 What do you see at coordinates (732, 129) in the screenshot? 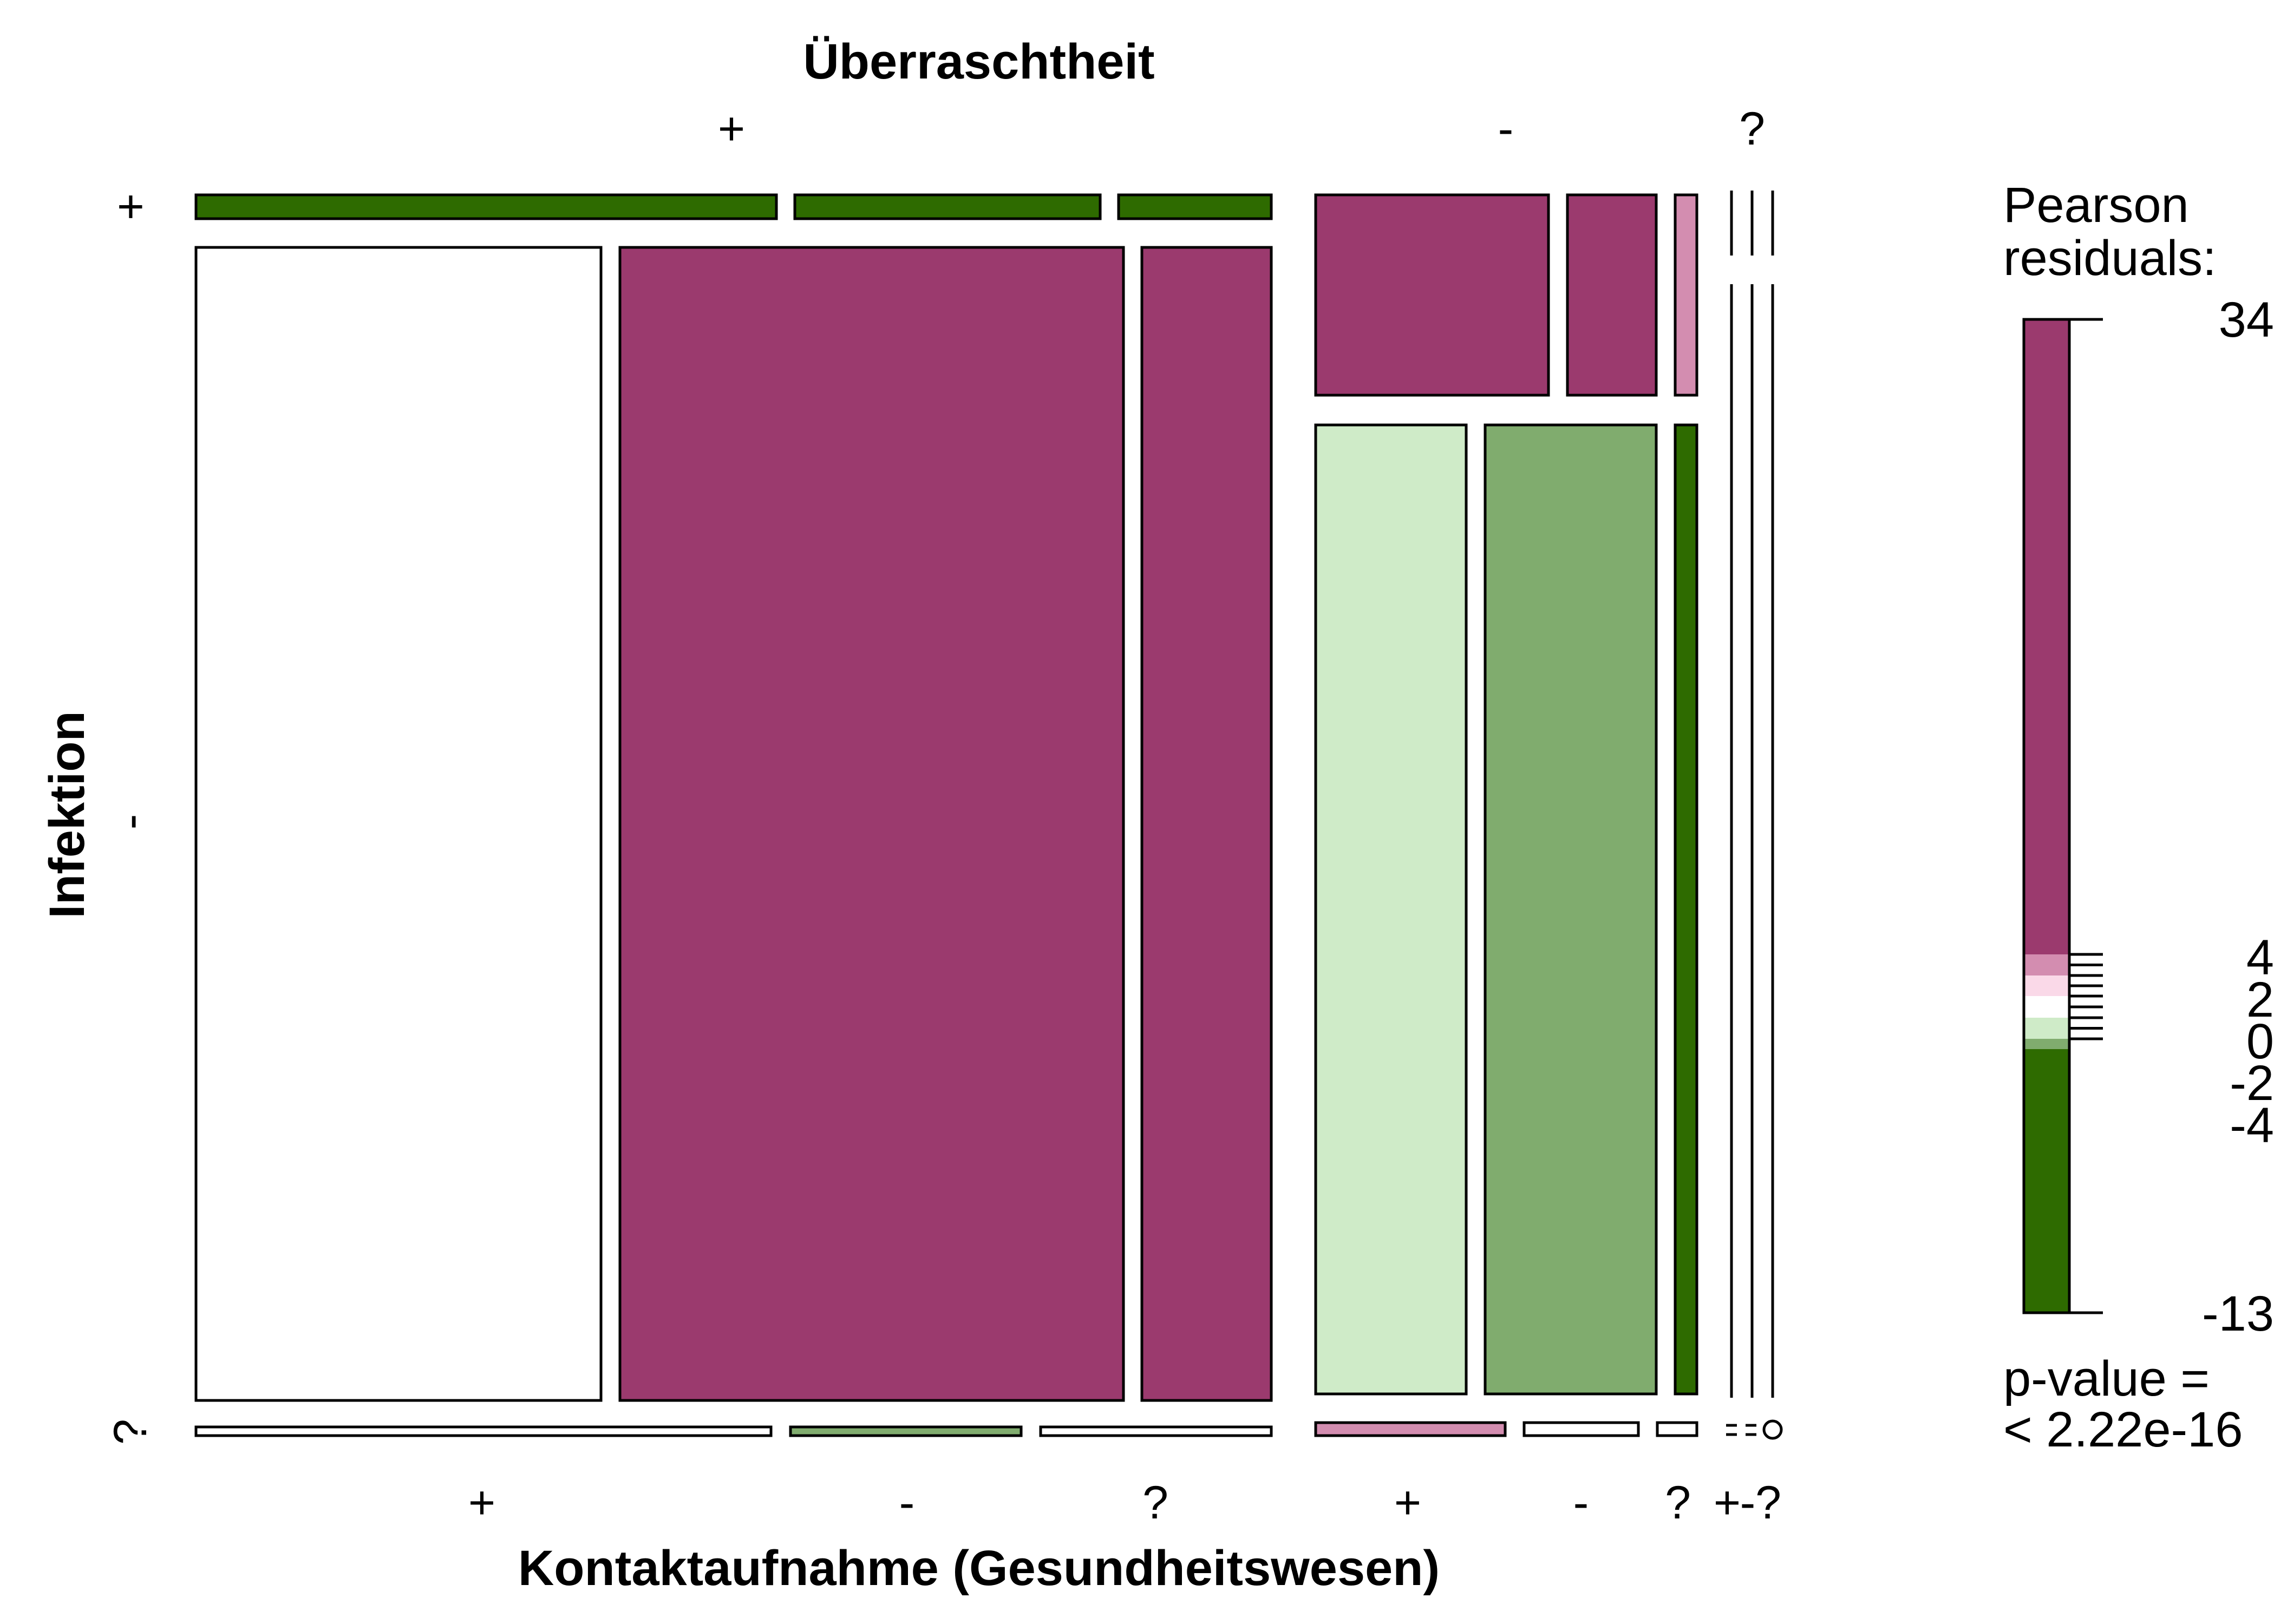
I see `top-level-label: +` at bounding box center [732, 129].